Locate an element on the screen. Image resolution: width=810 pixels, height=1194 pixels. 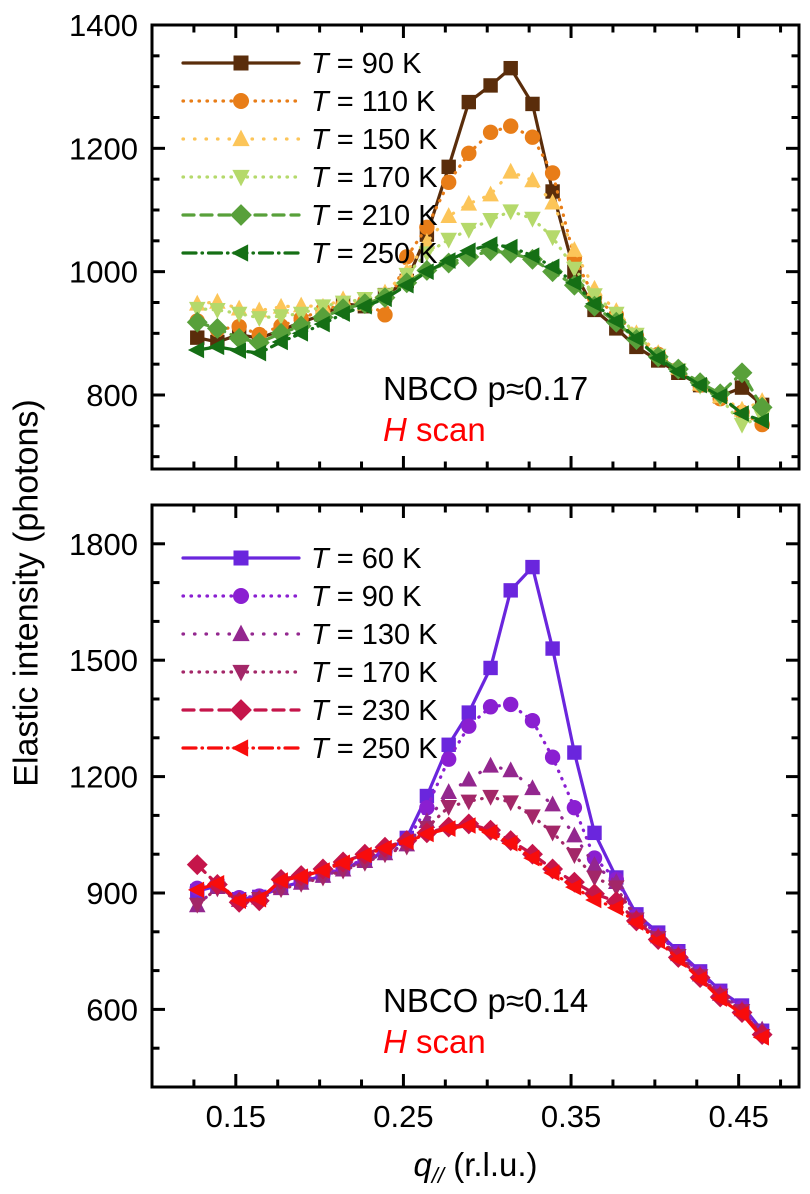
x-tick-label: 0.35 is located at coordinates (571, 1116).